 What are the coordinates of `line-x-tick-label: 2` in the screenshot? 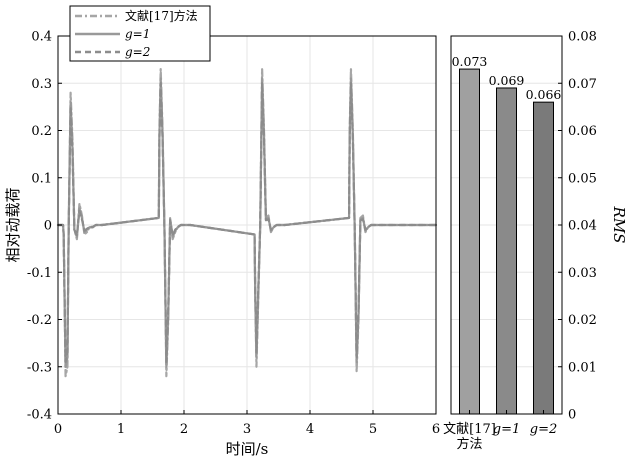 It's located at (184, 429).